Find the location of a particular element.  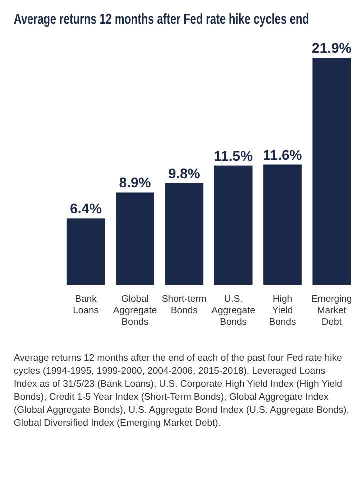

text: Average returns 12 months after the end of each of the past four Fed rate hike cycles (1994-1995, 1999-2000, 2004-2006, 2015-2018). Leveraged Loans Index as of 31/5/23 (Bank Loans), U.S. Corporate High Yield Index (High Yield Bonds), Credit 1-5 Year Index (Short-Term Bonds), Global Aggregate Index (Global Aggregate Bonds), U.S. Aggregate Bond Index (U.S. Aggregate Bonds), Global Diversified Index (Emerging Market Debt). is located at coordinates (182, 391).